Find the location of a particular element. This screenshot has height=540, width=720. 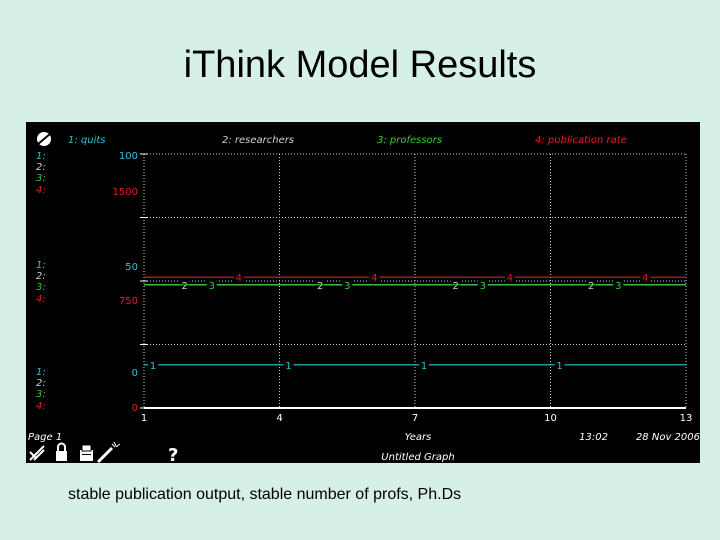

legend-quits: 1: quits is located at coordinates (87, 140).